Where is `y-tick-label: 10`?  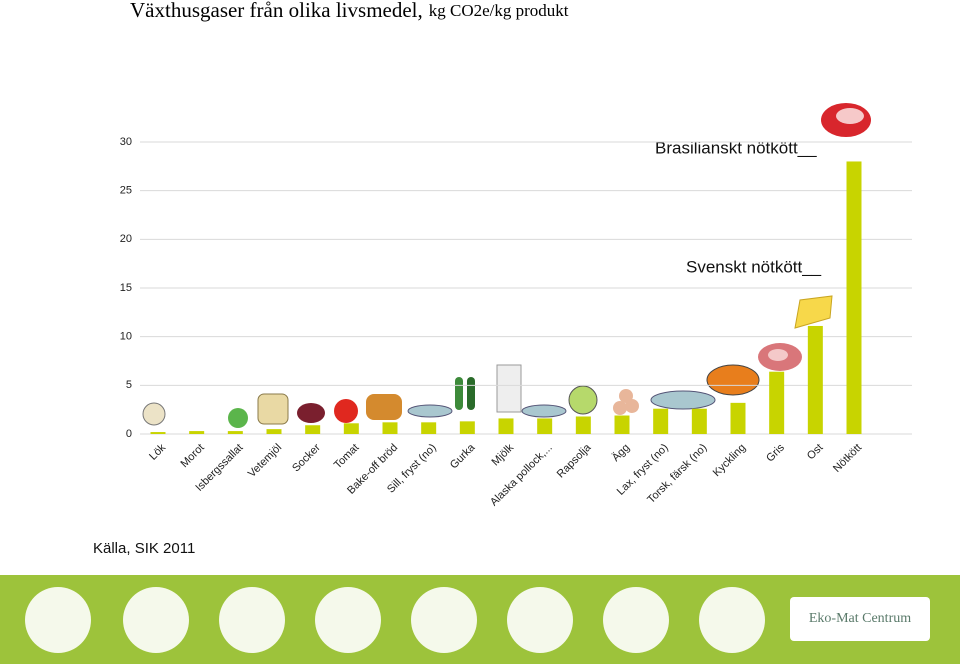 y-tick-label: 10 is located at coordinates (126, 337).